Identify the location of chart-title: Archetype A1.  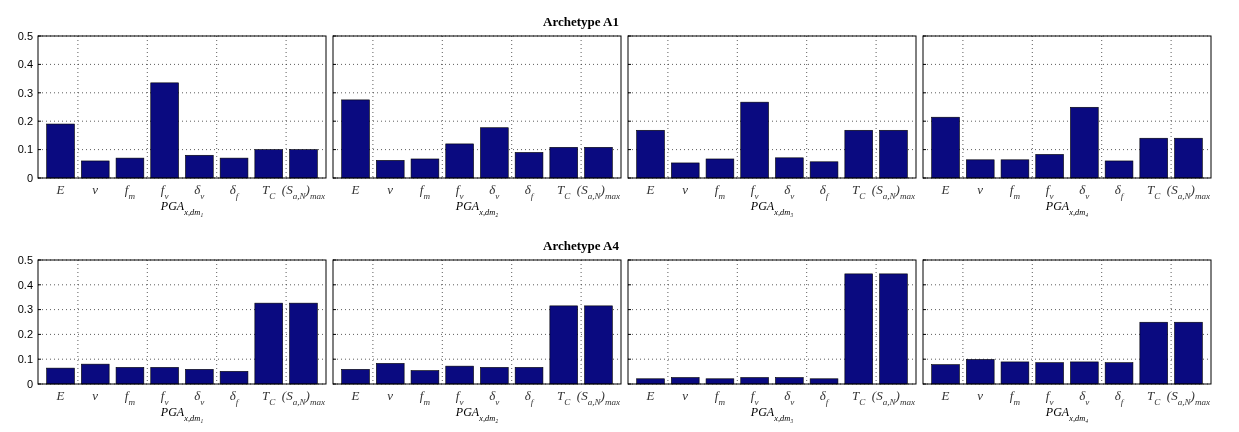
(581, 21).